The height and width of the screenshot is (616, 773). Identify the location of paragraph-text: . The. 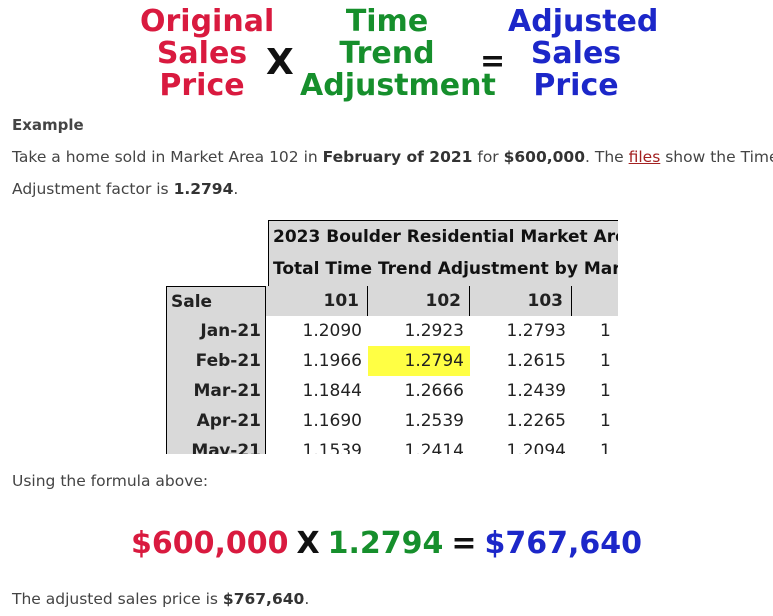
(607, 157).